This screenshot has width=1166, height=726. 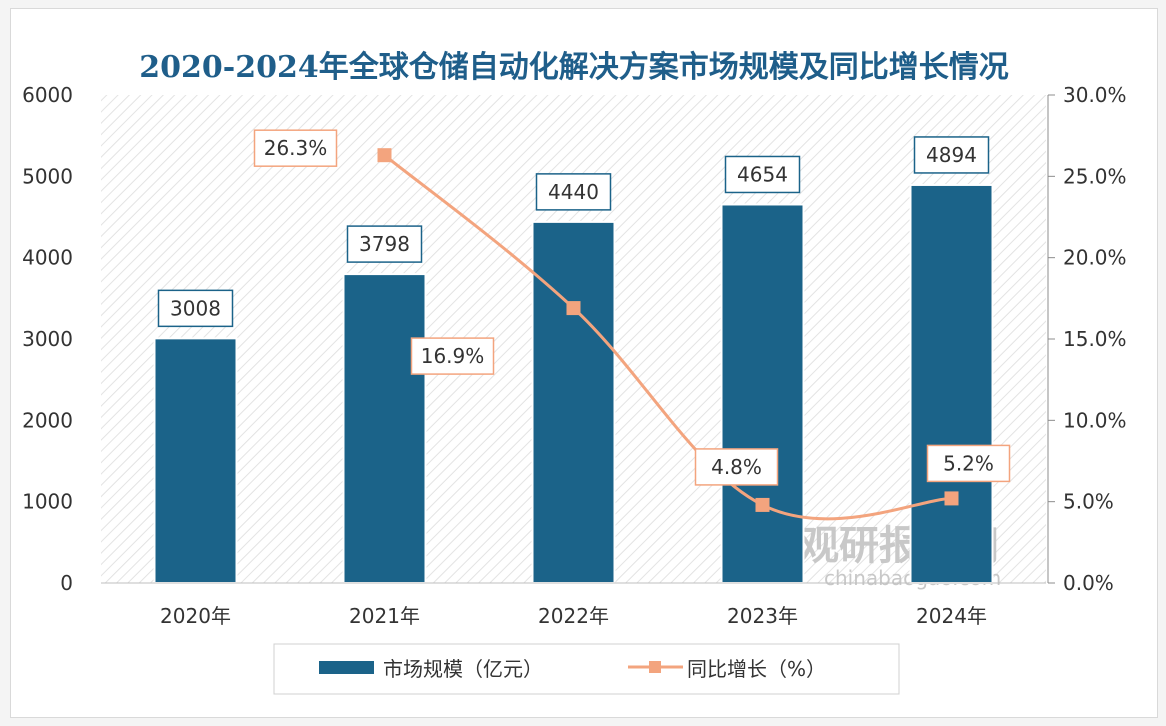 I want to click on bar-data-label: 3798, so click(x=384, y=244).